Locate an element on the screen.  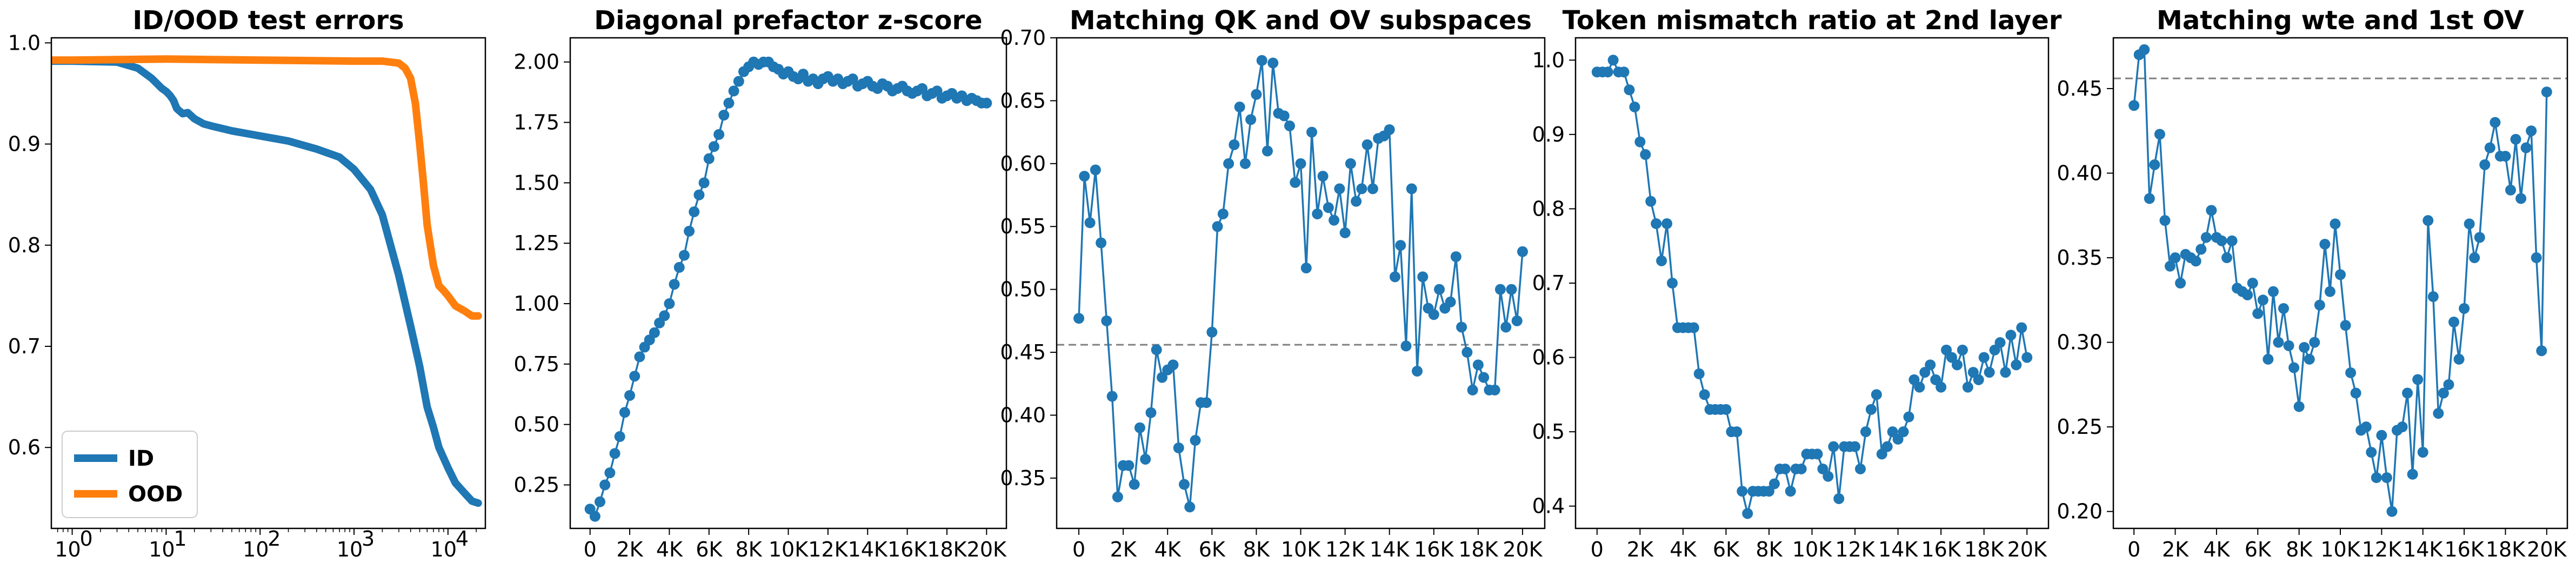
y-tick-label: 0.20 is located at coordinates (2080, 512).